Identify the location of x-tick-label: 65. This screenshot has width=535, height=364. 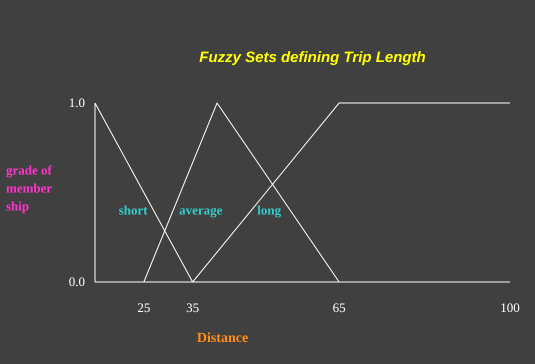
(339, 307).